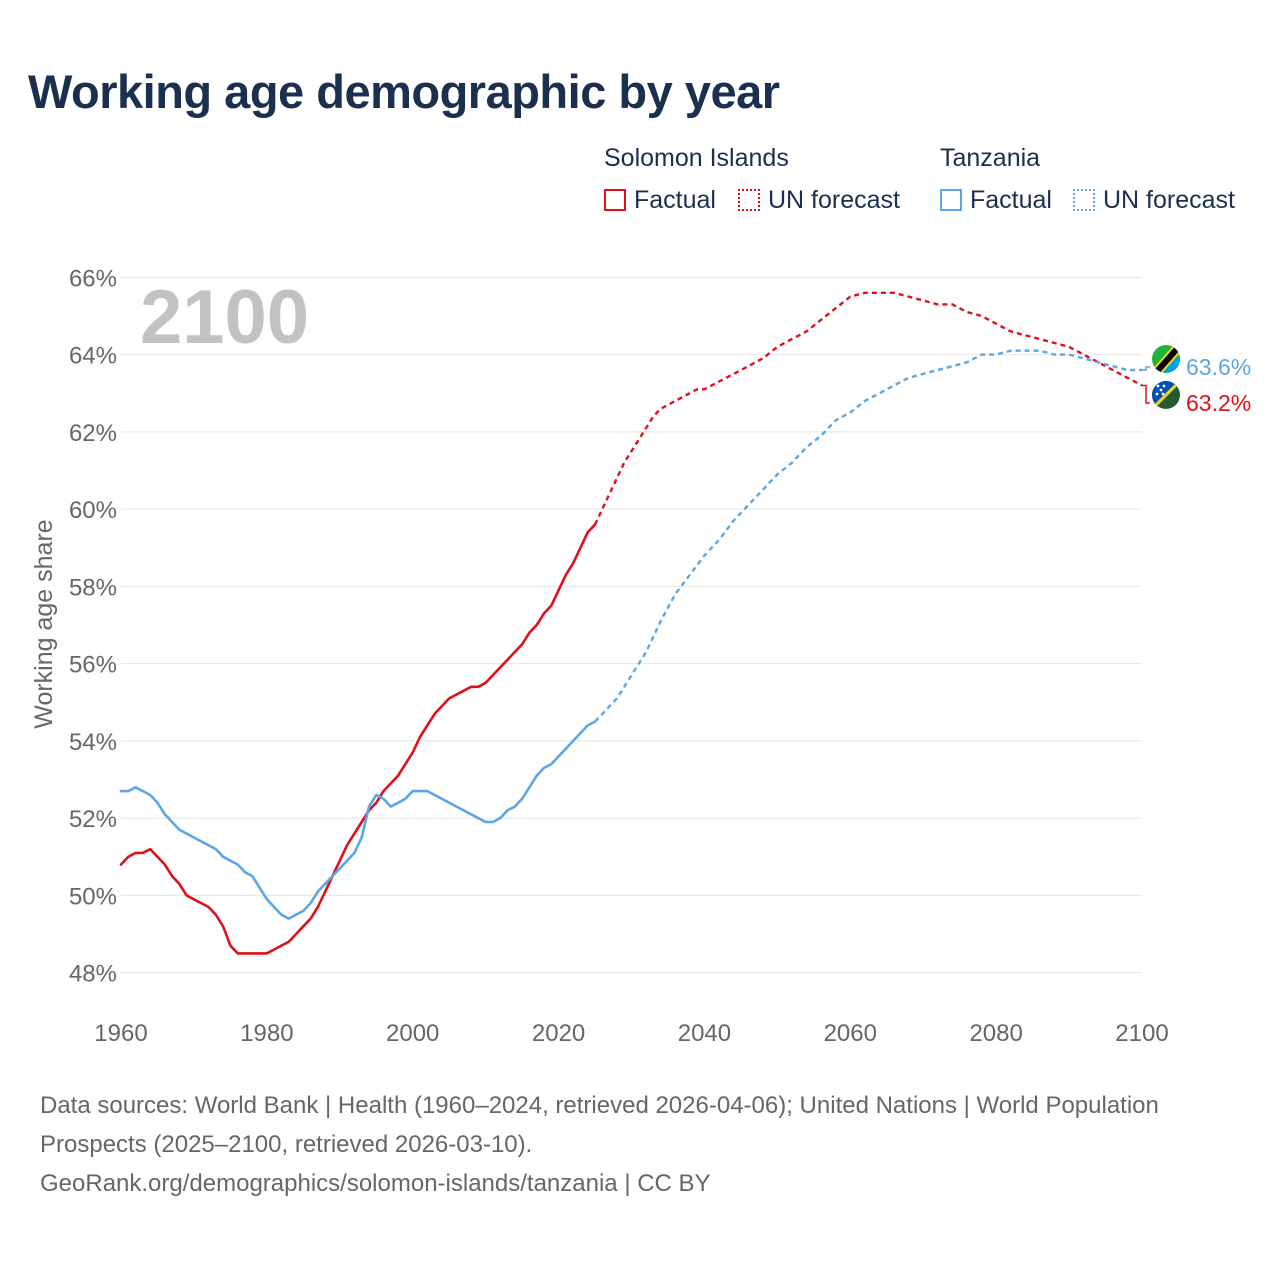  Describe the element at coordinates (93, 278) in the screenshot. I see `y-tick-label: 66%` at that location.